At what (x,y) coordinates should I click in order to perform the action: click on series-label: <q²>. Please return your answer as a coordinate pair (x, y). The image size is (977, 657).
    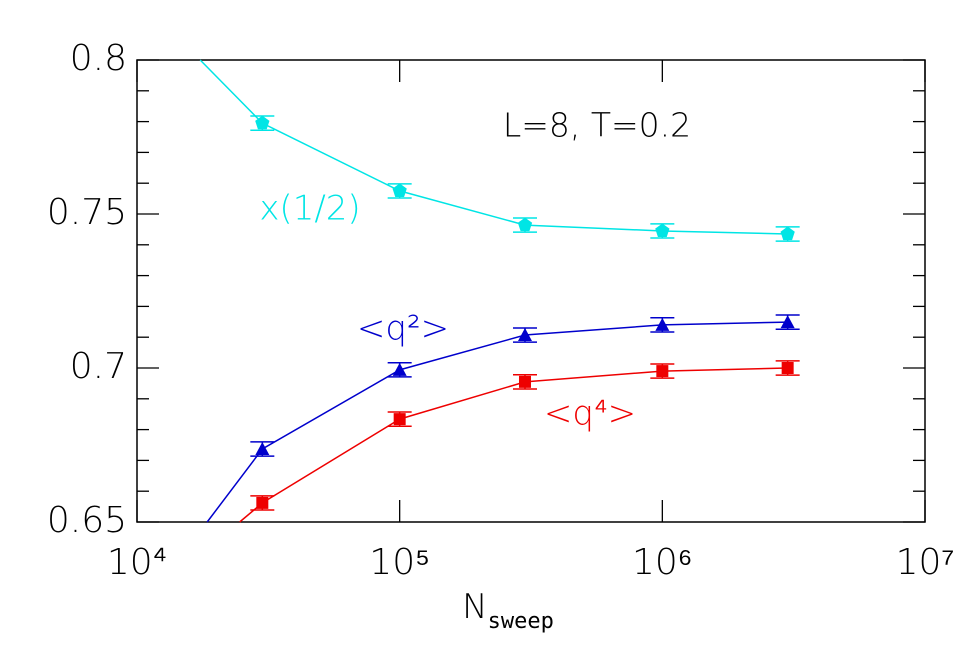
    Looking at the image, I should click on (403, 329).